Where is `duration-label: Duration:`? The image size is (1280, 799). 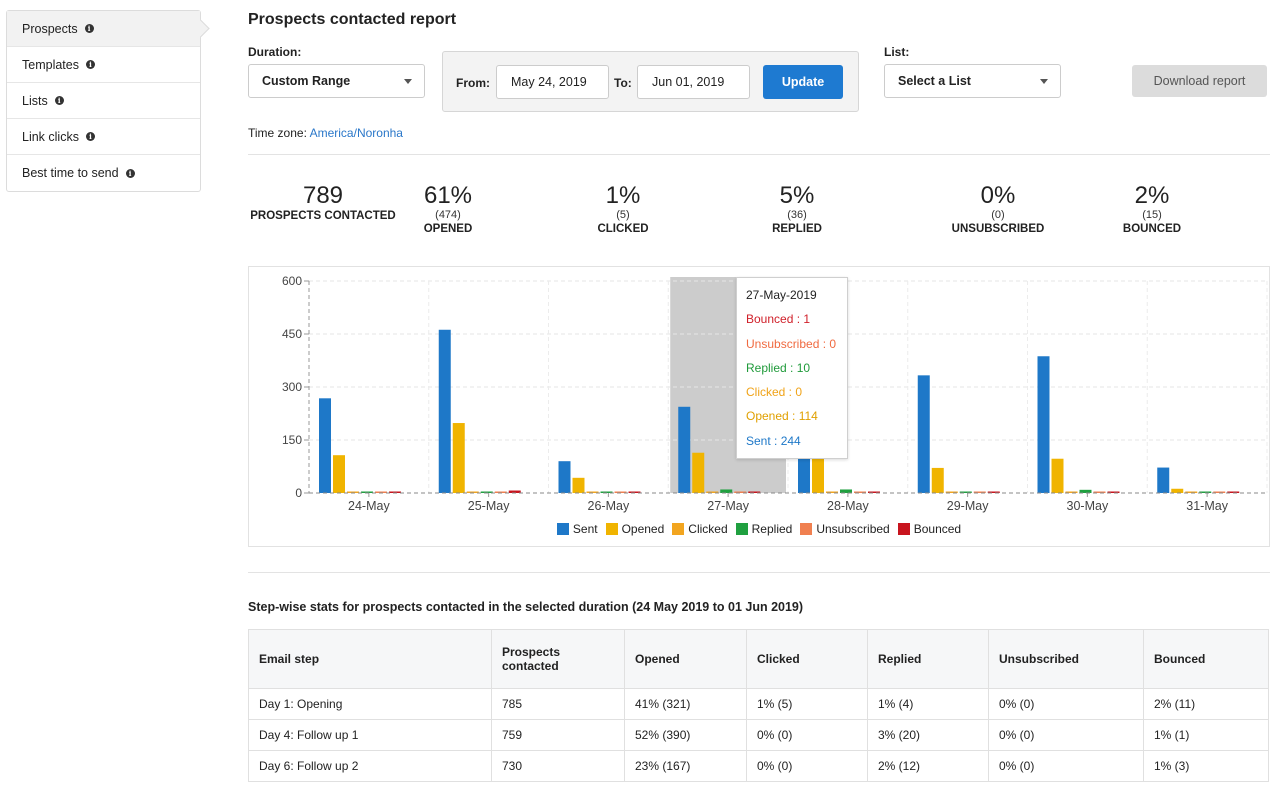
duration-label: Duration: is located at coordinates (275, 52).